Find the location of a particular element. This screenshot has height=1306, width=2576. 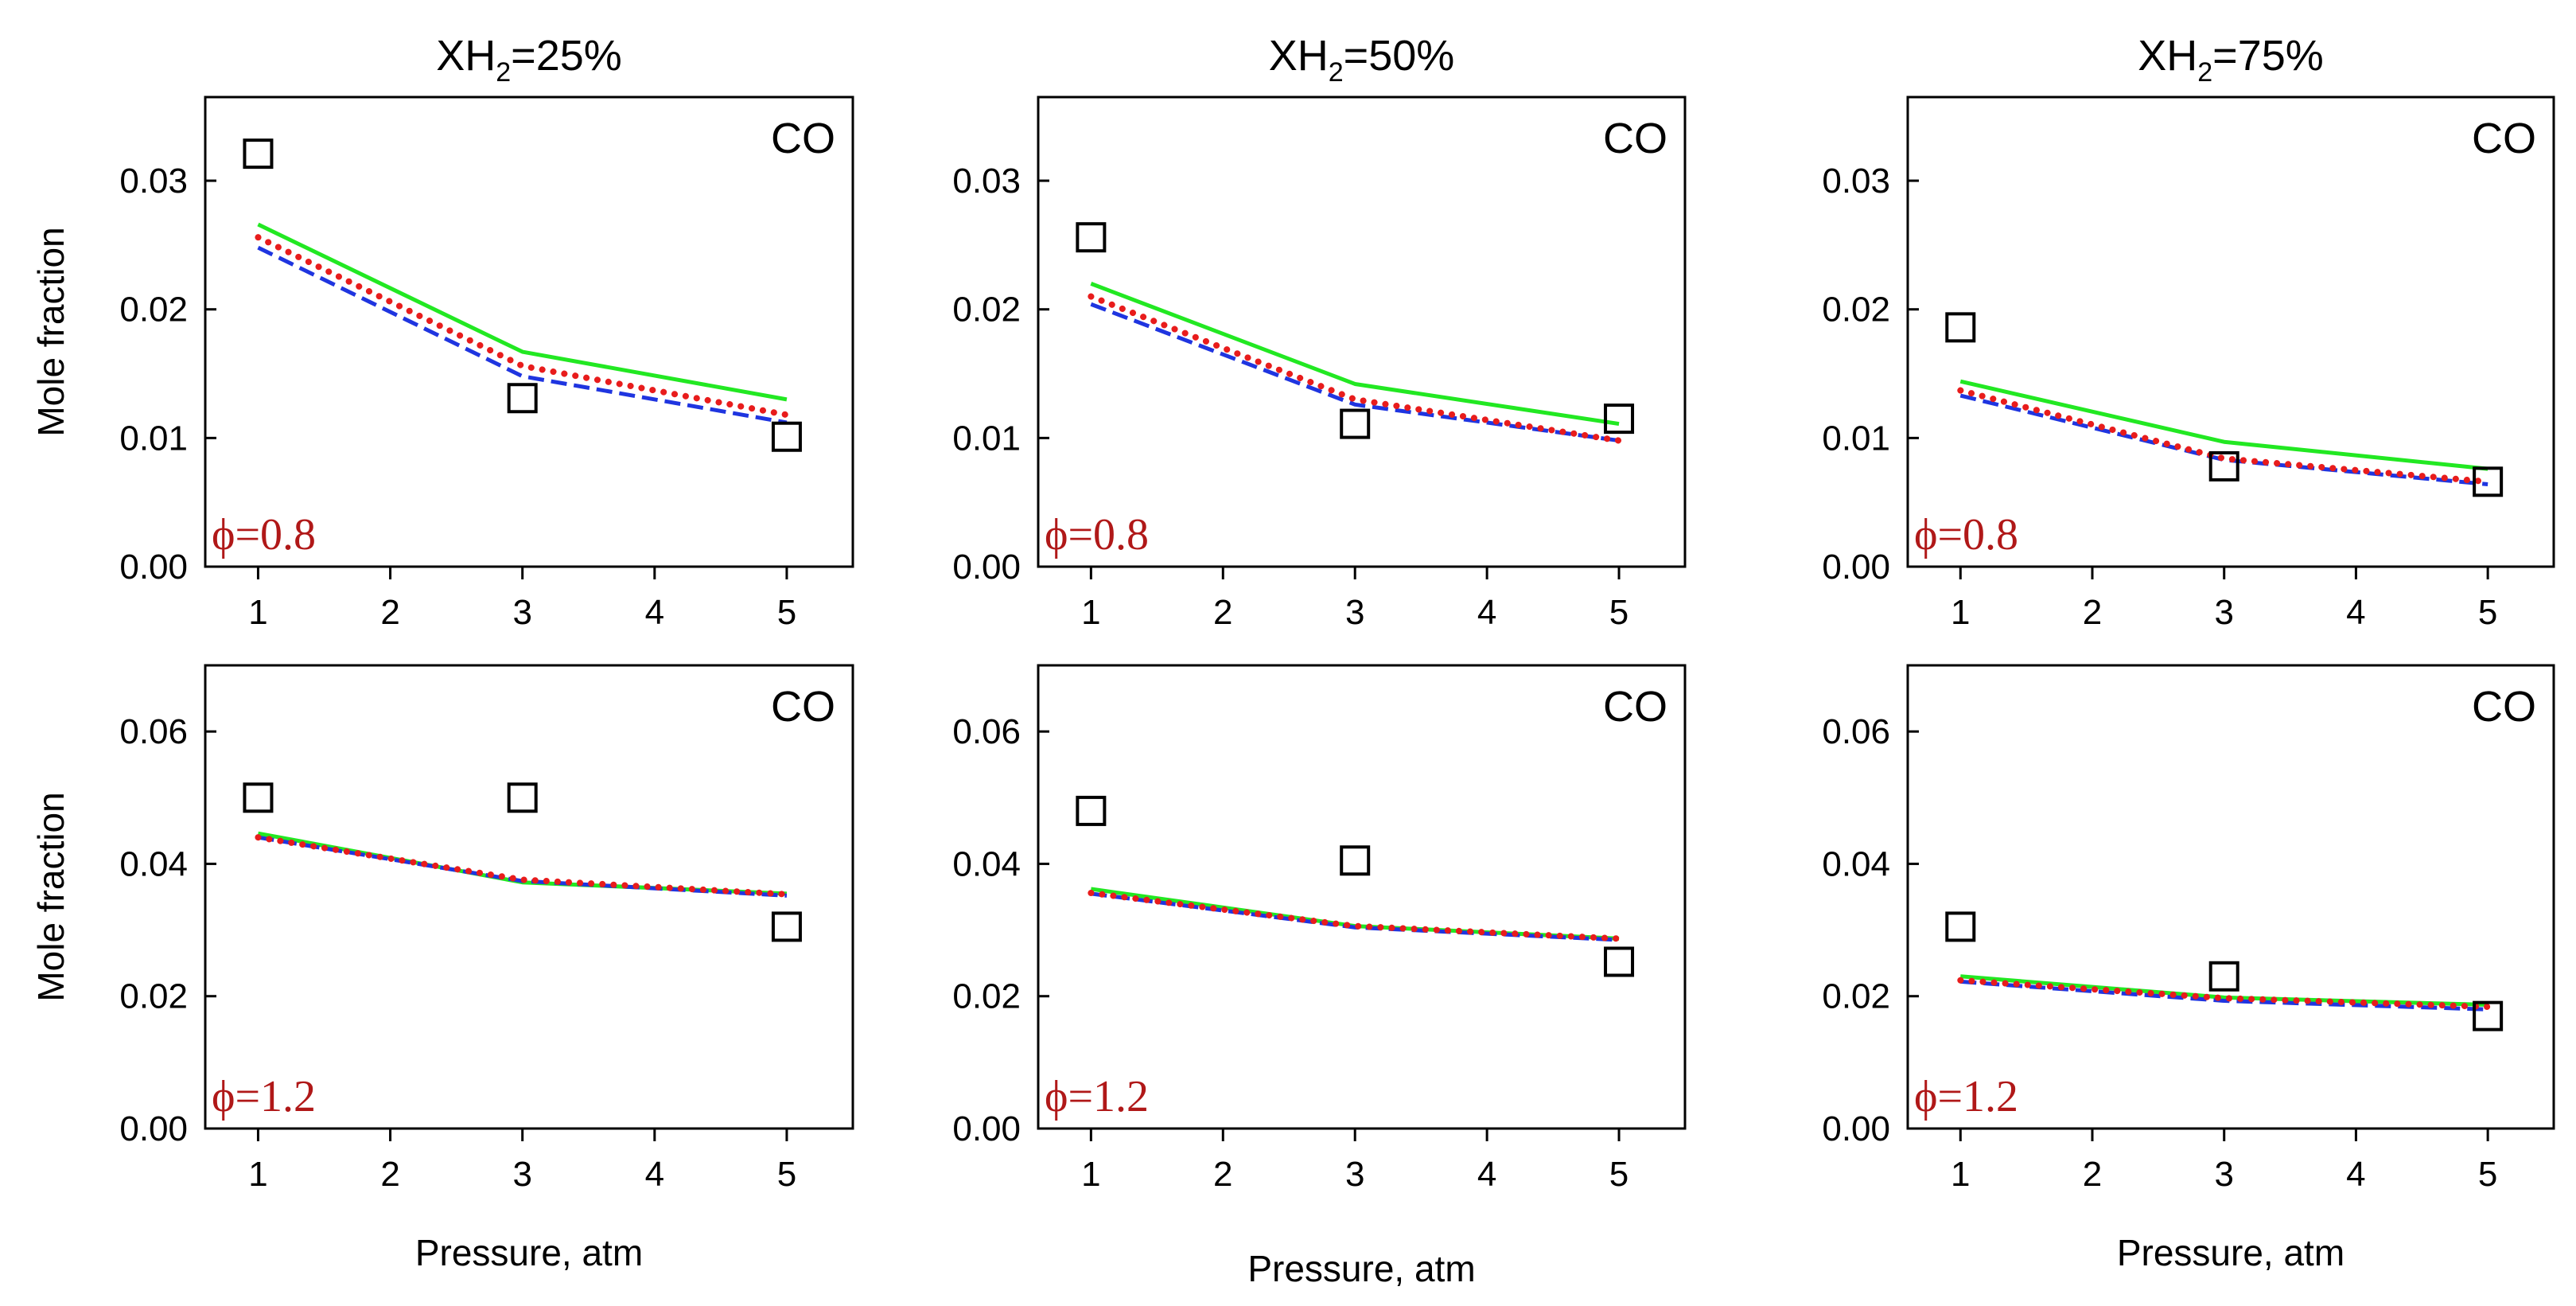

panel-row1-col1: 0.00 0.01 0.02 0.03 1 2 3 4 5 CO ϕ=0.8 is located at coordinates (487, 364).